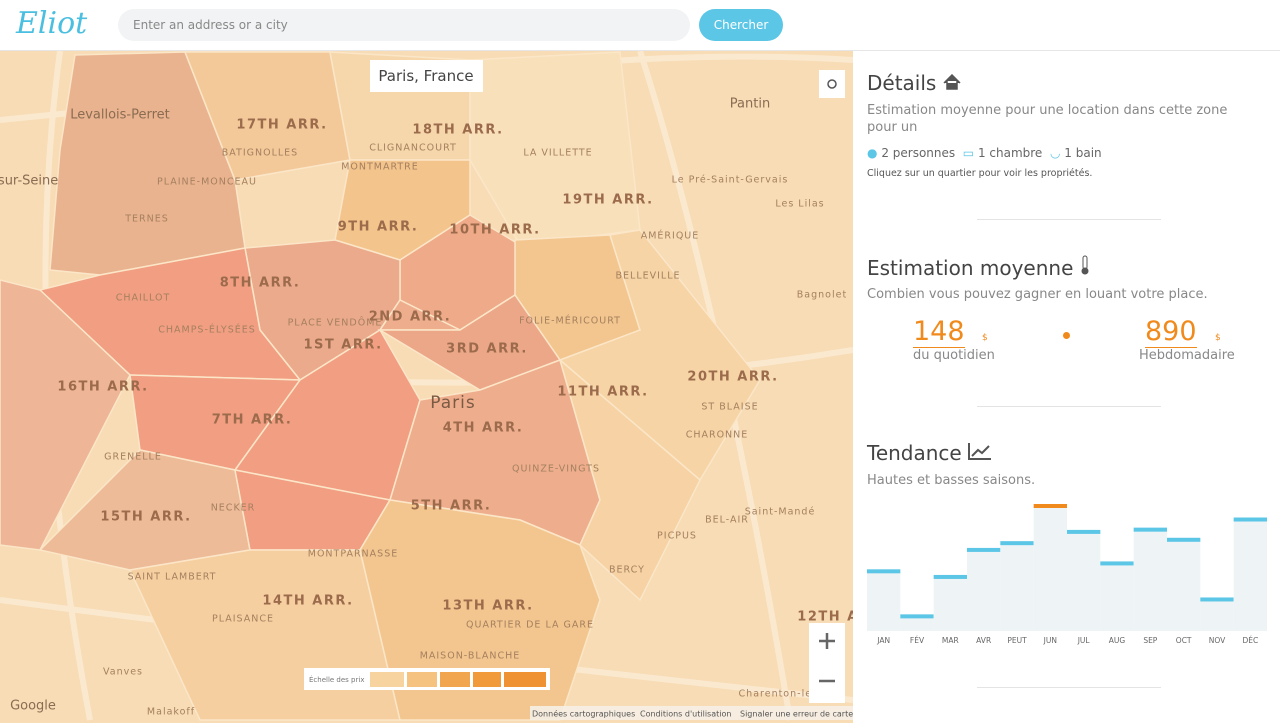  Describe the element at coordinates (883, 640) in the screenshot. I see `x-tick-label: JAN` at that location.